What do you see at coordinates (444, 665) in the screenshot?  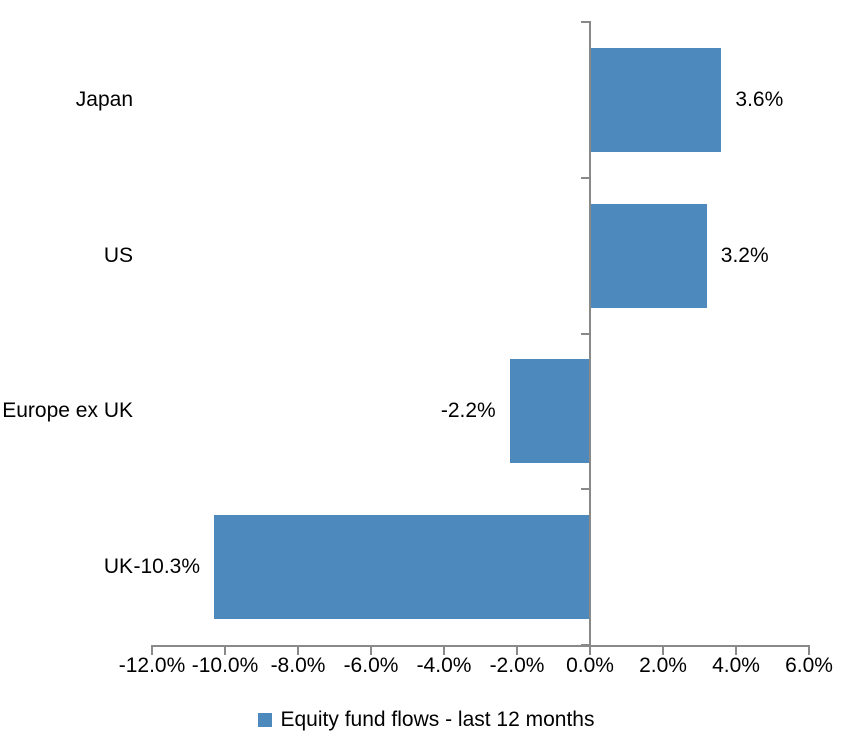 I see `value-axis-tick-label: -4.0%` at bounding box center [444, 665].